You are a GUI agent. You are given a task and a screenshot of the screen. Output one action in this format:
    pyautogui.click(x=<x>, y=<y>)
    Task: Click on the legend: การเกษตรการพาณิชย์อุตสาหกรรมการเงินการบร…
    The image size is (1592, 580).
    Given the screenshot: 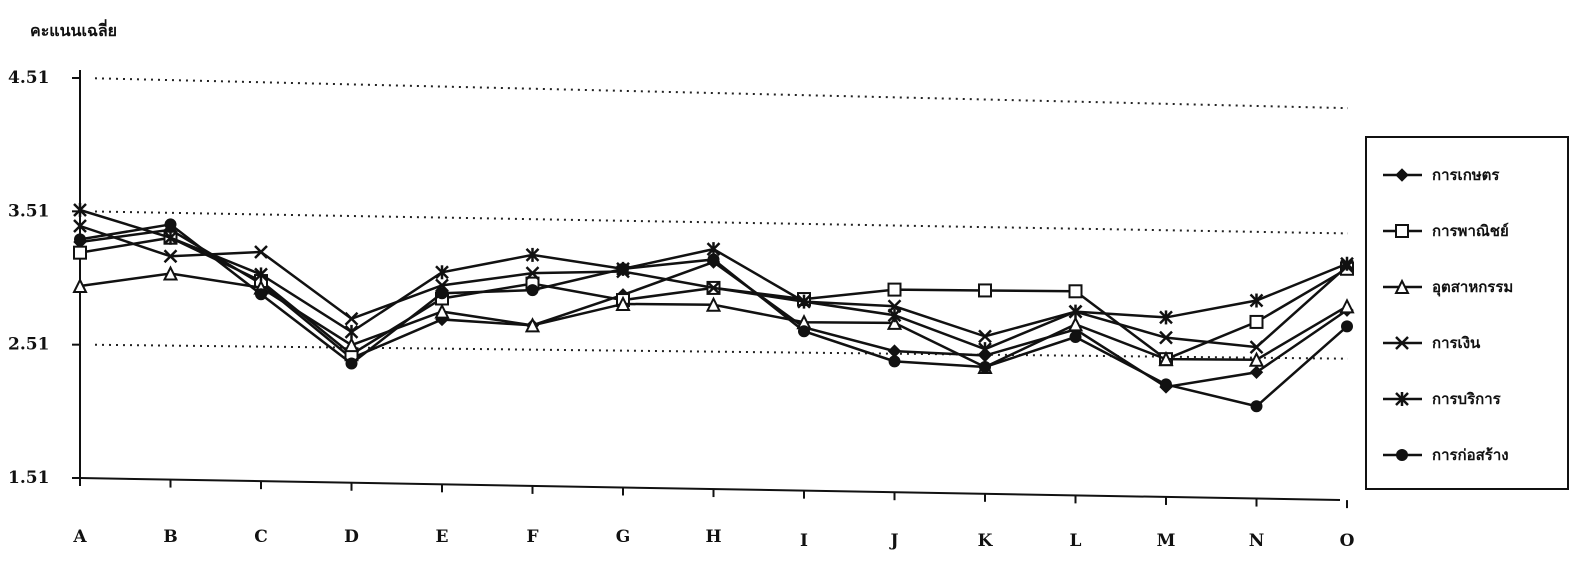 What is the action you would take?
    pyautogui.click(x=1467, y=313)
    